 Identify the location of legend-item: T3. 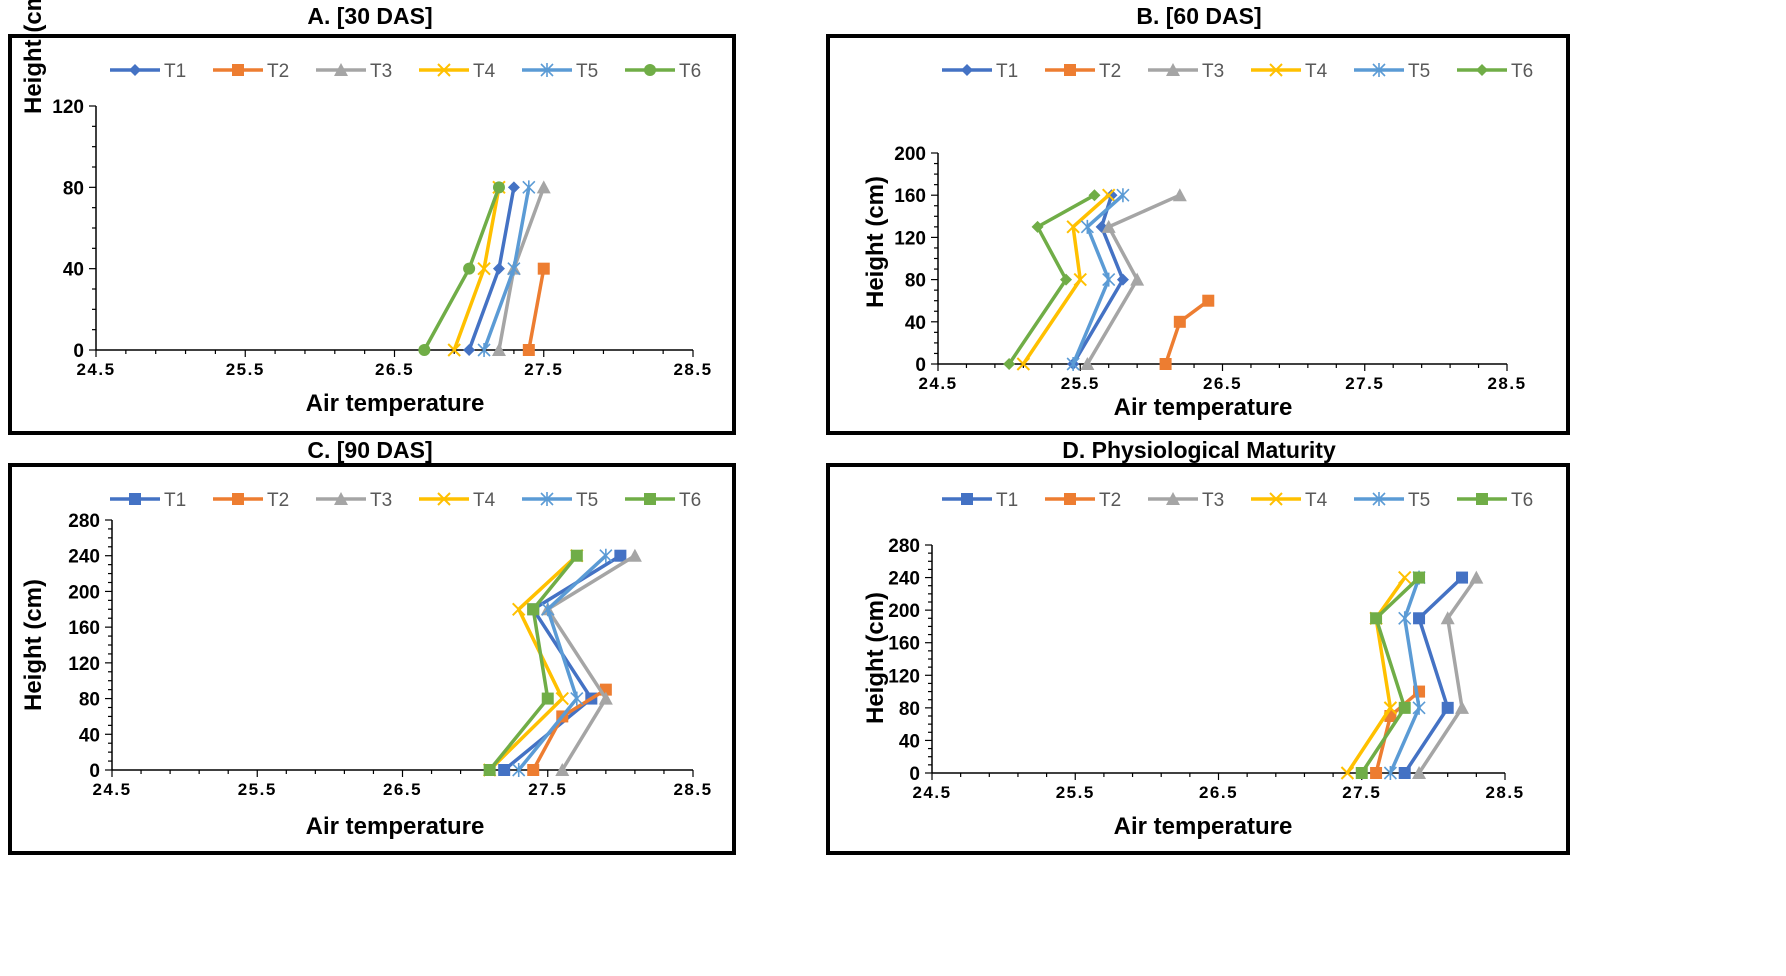
(1186, 71).